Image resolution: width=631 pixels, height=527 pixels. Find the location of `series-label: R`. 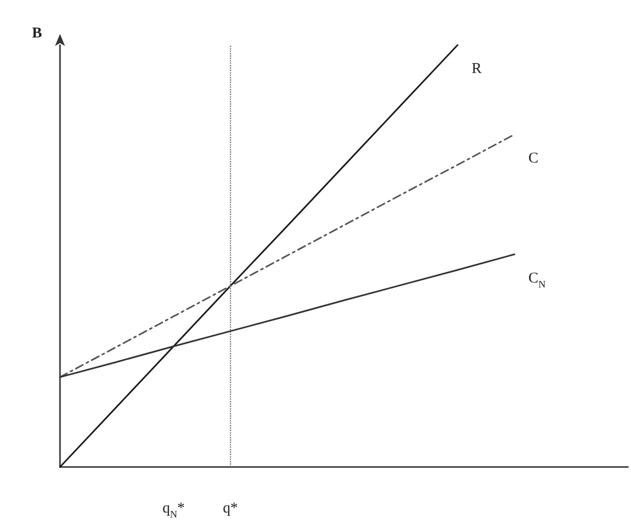

series-label: R is located at coordinates (477, 69).